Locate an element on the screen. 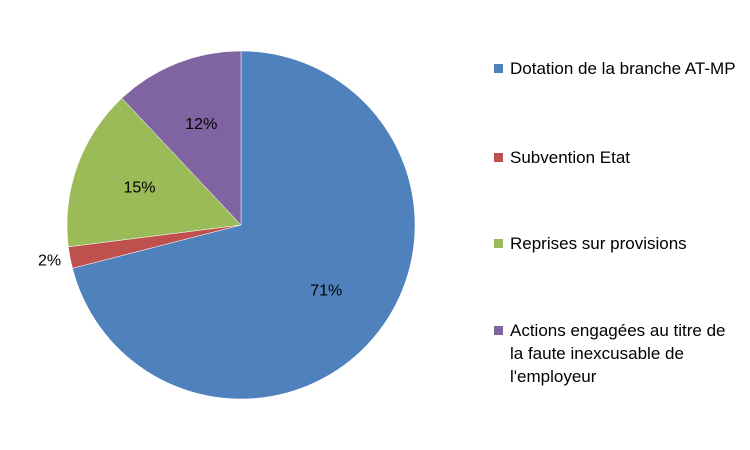 Image resolution: width=750 pixels, height=450 pixels. legend-label: Dotation de la branche AT-MP is located at coordinates (623, 68).